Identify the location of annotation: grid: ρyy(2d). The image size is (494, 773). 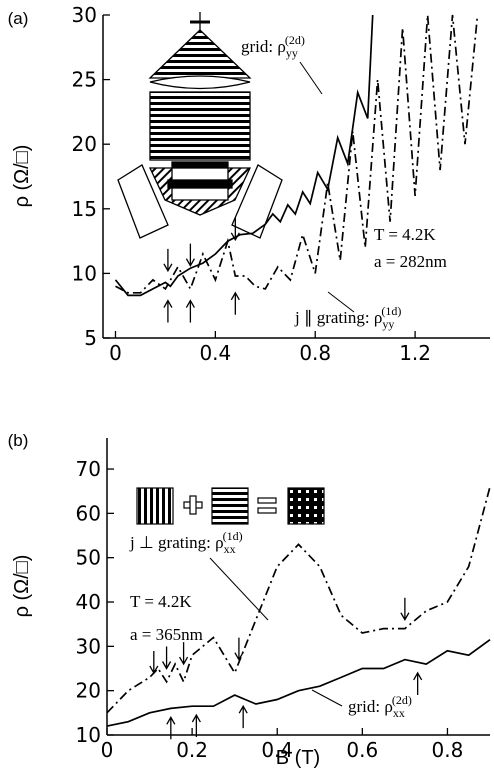
(273, 46).